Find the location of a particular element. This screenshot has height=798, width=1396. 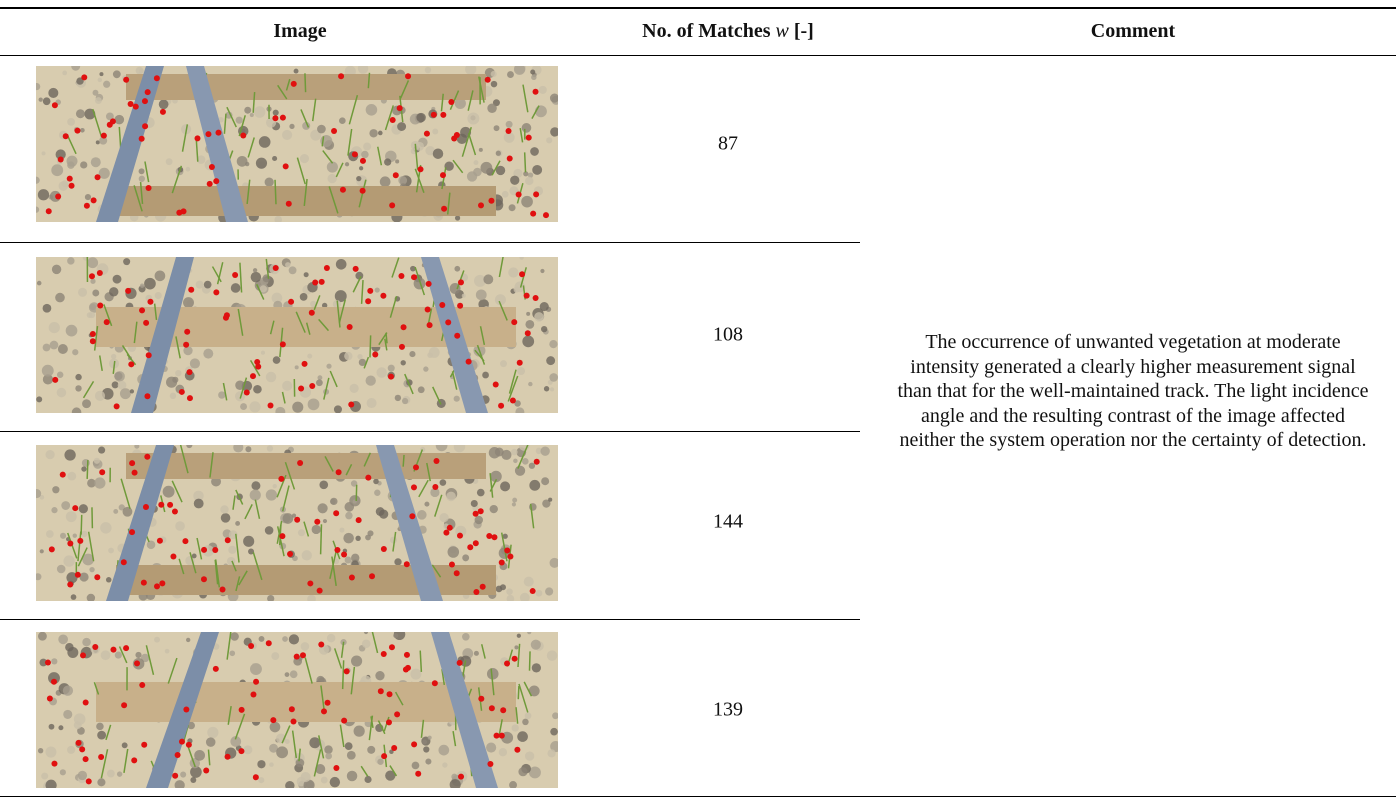

matches: 144 is located at coordinates (728, 521).